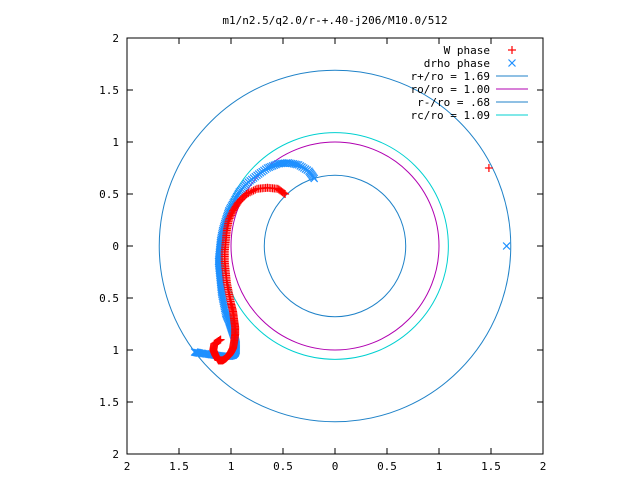 This screenshot has height=480, width=640. I want to click on x-tick-label: 0, so click(335, 466).